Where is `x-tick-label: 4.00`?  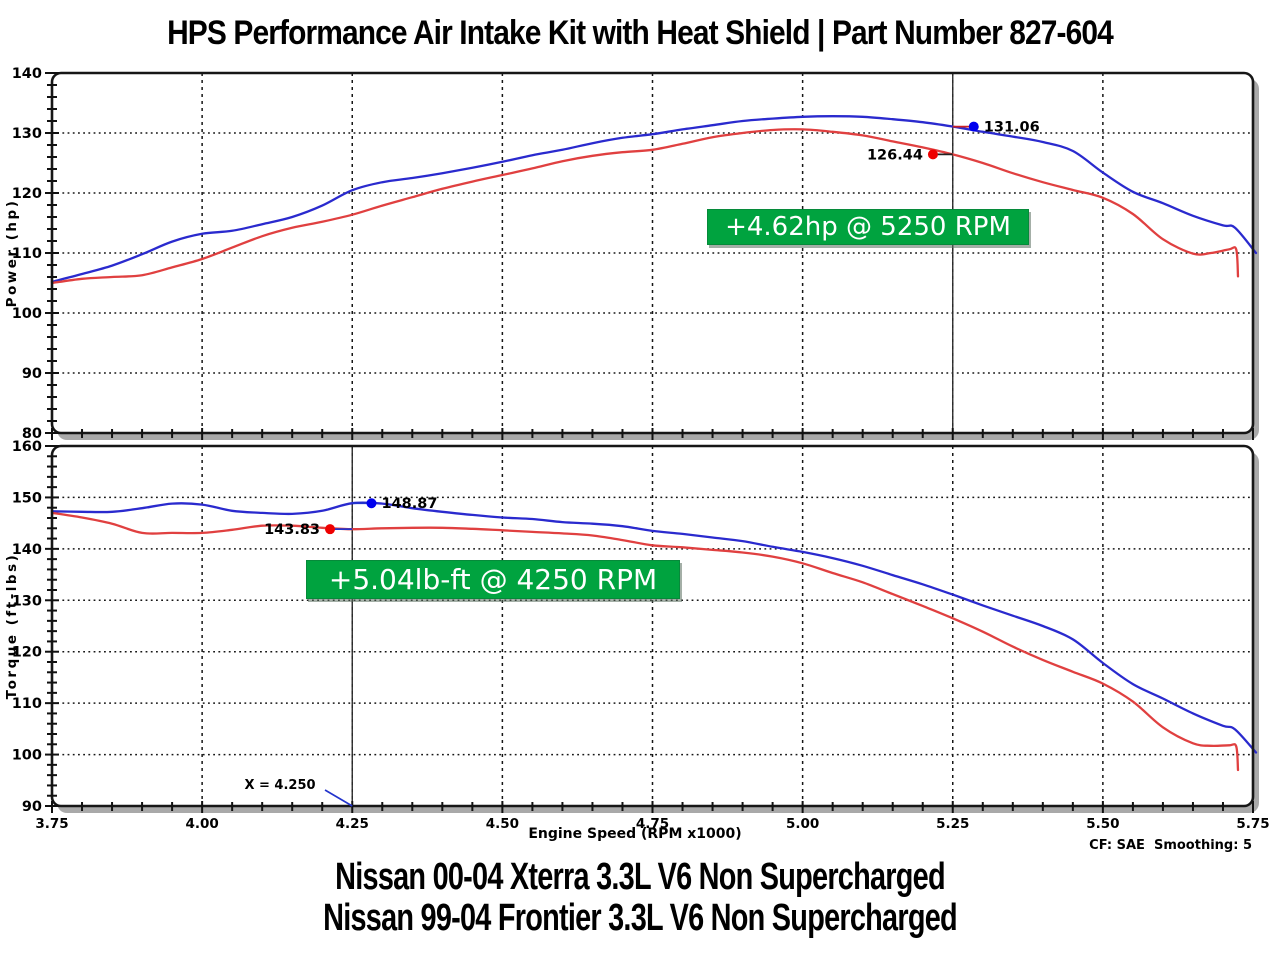
x-tick-label: 4.00 is located at coordinates (201, 824).